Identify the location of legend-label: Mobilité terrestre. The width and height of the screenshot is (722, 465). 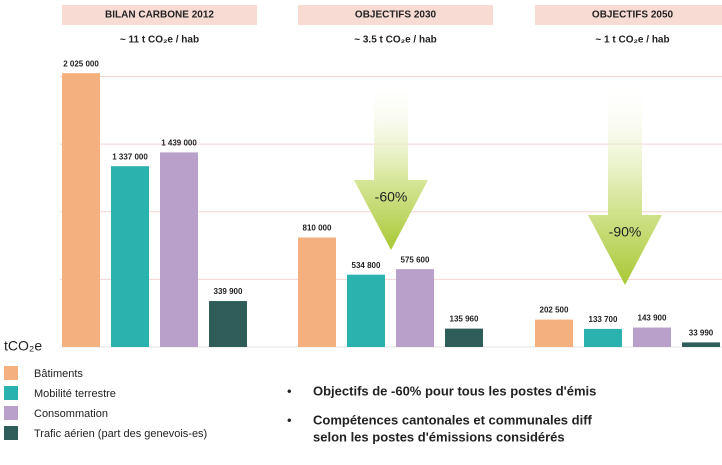
(75, 394).